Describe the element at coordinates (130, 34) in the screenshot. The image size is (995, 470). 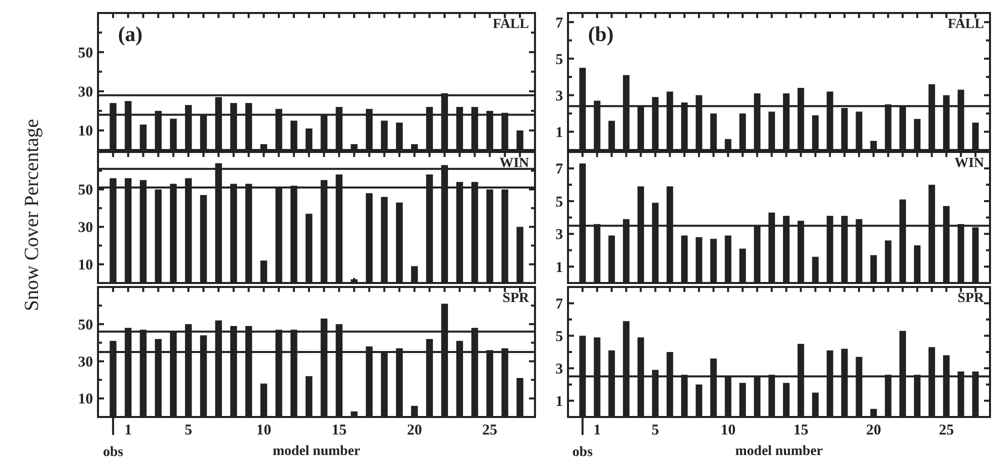
I see `chart-title: (a)` at that location.